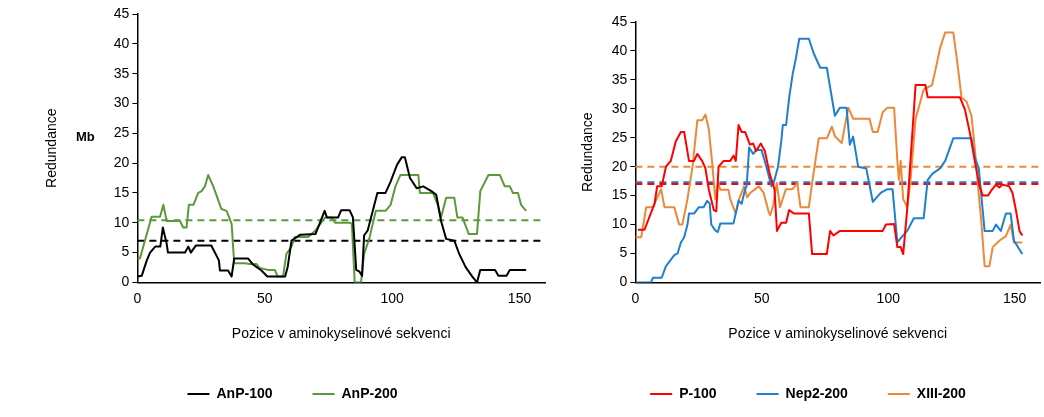 This screenshot has height=417, width=1044. Describe the element at coordinates (817, 392) in the screenshot. I see `legend-label: Nep2-200` at that location.